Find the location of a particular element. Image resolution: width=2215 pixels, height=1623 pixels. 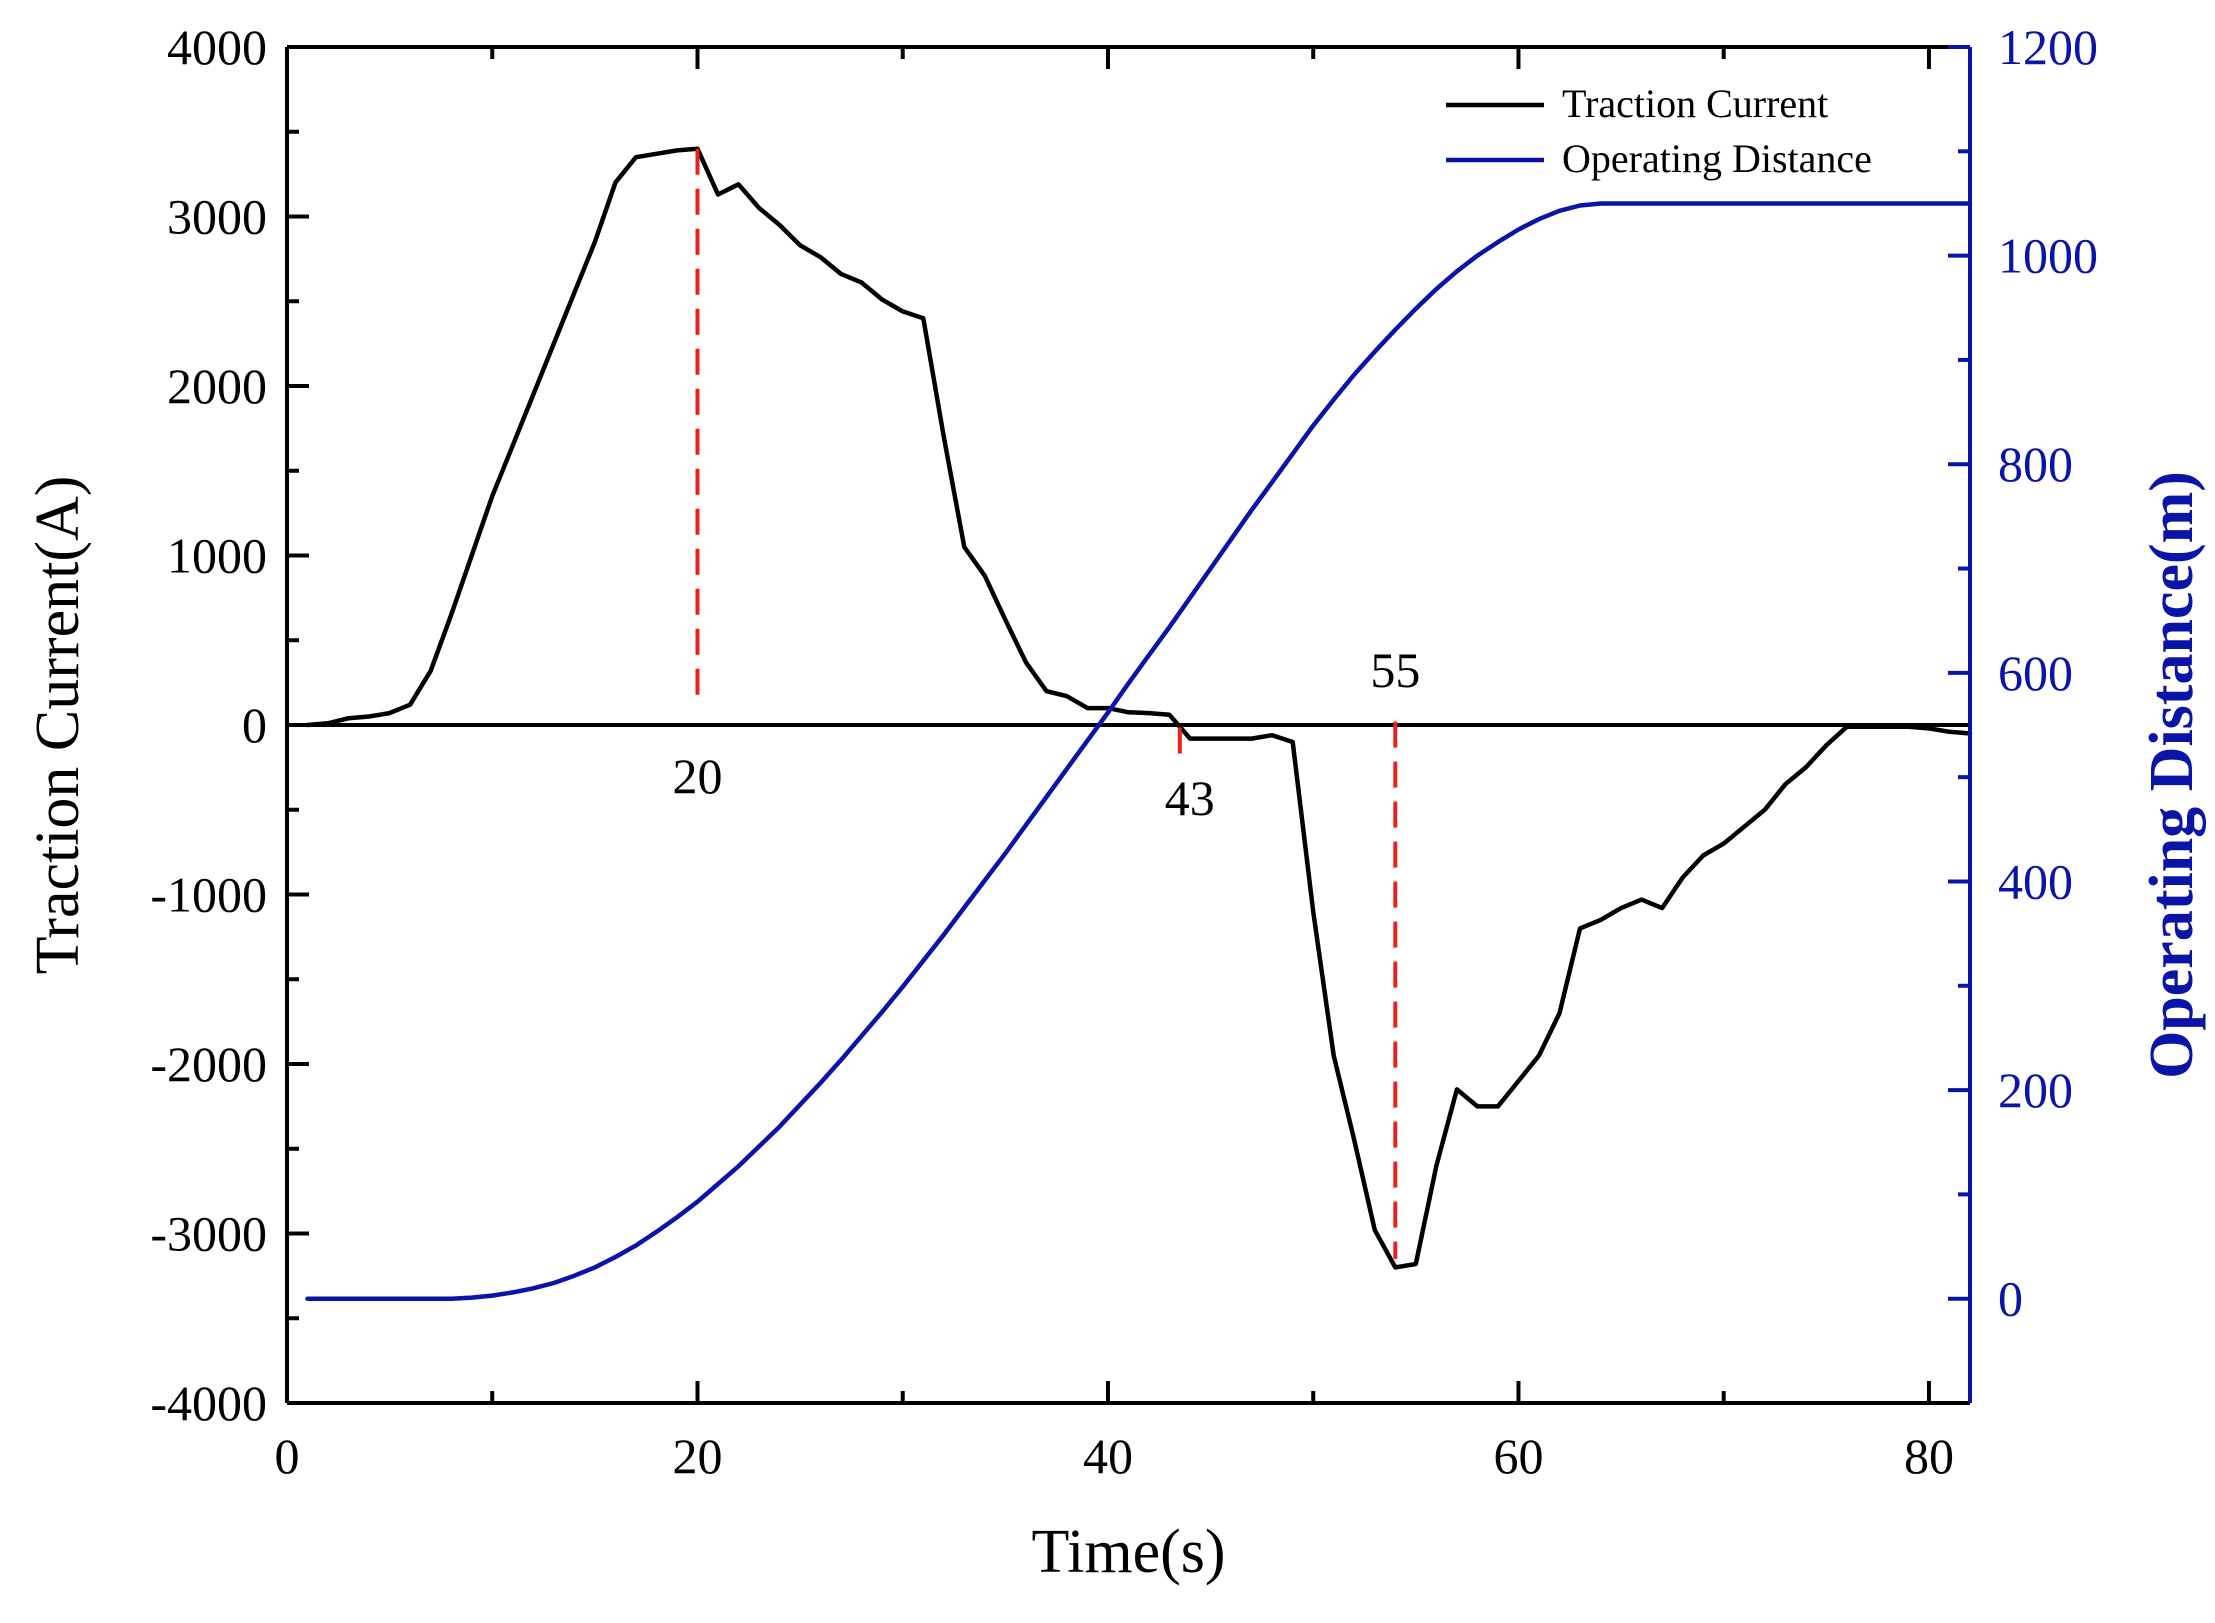

x-axis-title: Time(s) is located at coordinates (1128, 1552).